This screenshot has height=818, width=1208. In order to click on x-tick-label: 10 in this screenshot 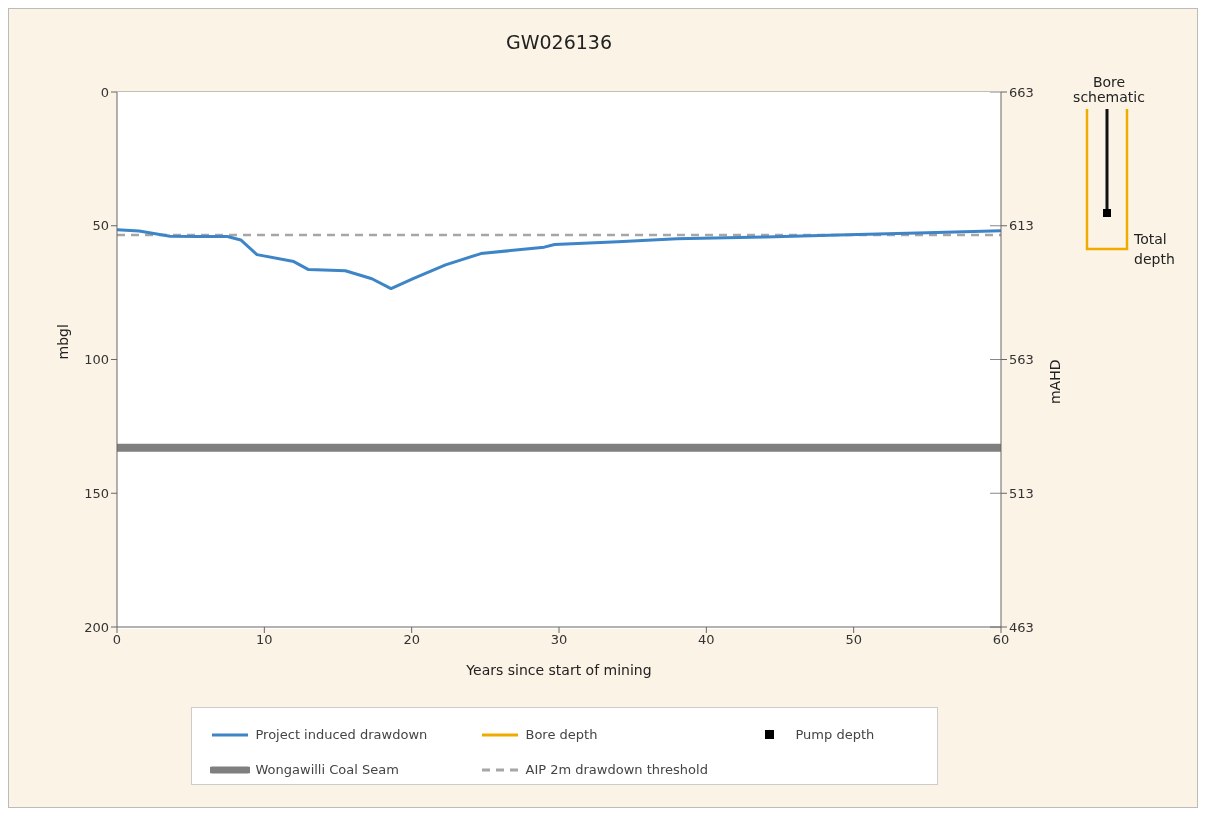, I will do `click(264, 640)`.